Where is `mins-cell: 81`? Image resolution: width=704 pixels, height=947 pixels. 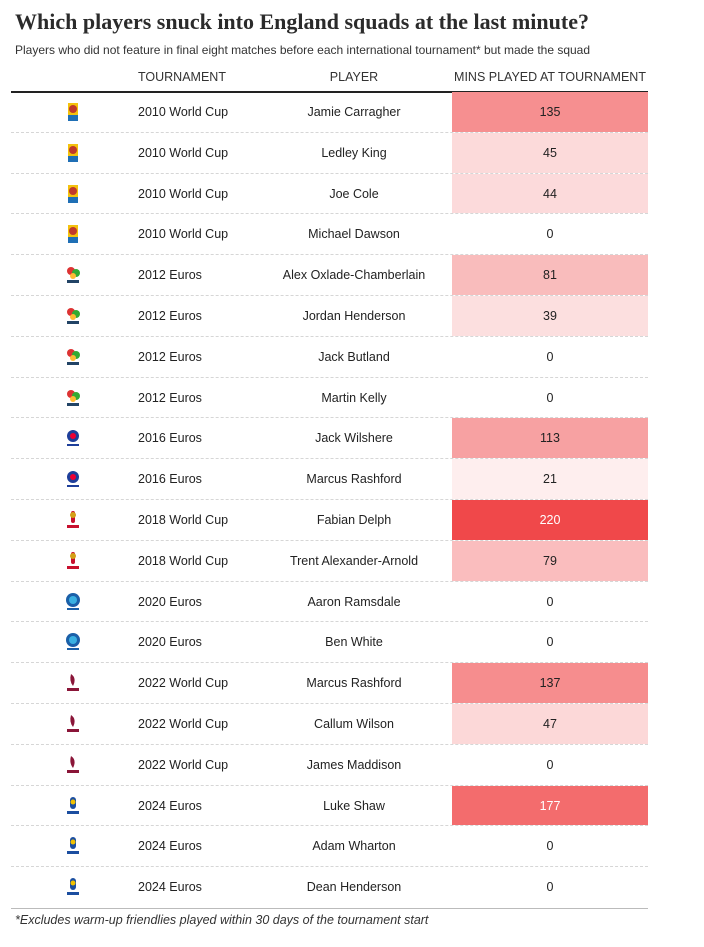
mins-cell: 81 is located at coordinates (550, 275).